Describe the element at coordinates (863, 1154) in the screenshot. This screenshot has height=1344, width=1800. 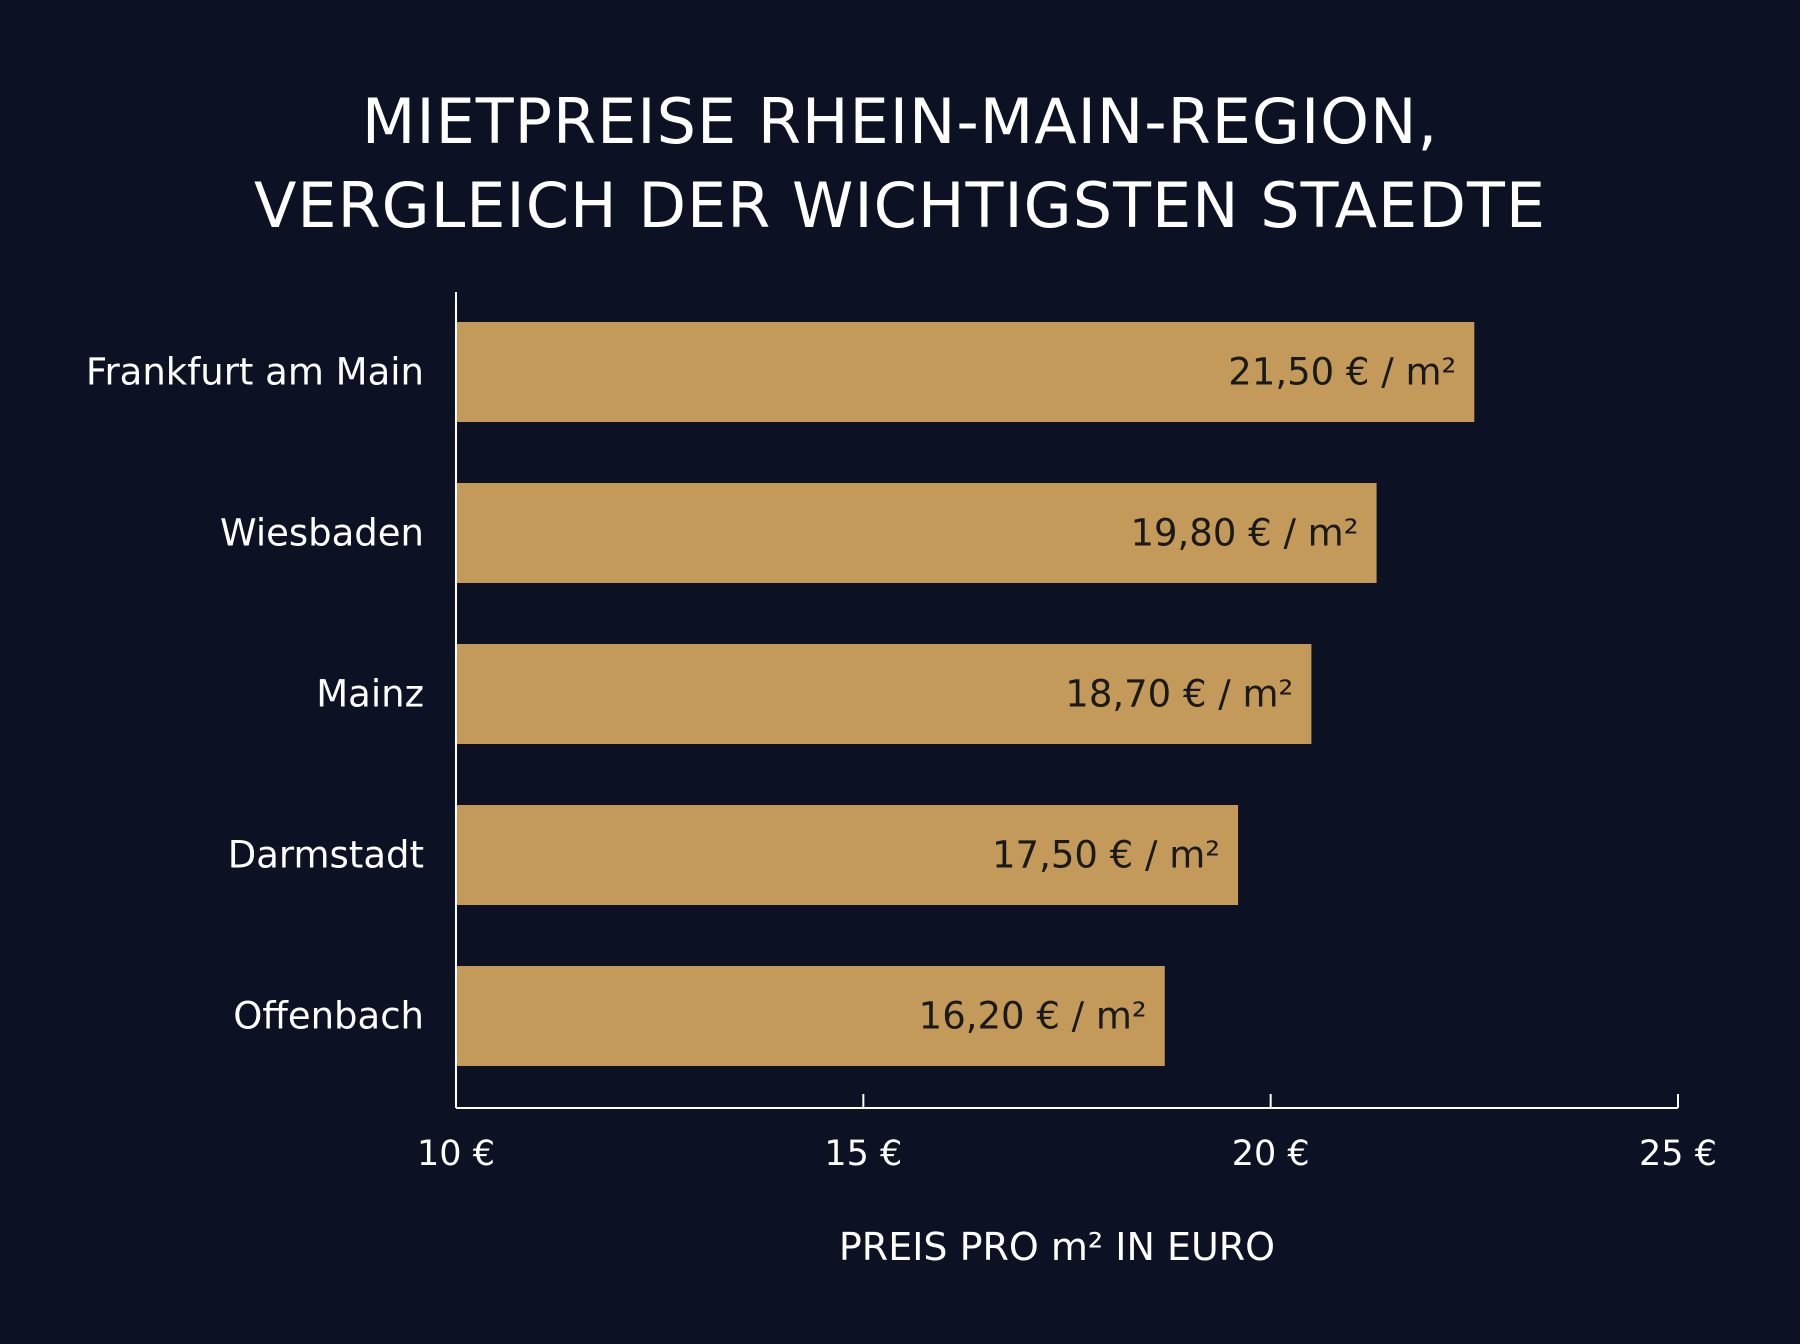
I see `x-tick-label-2: 15 €` at that location.